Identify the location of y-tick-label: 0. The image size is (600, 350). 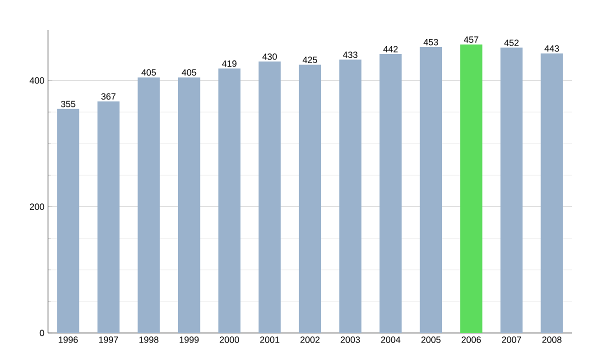
(42, 333).